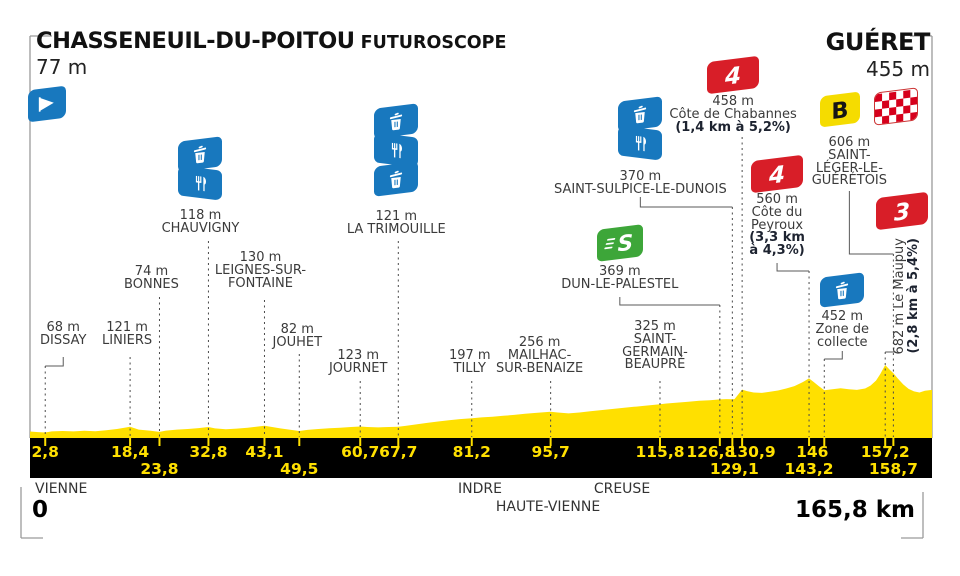 The image size is (960, 576). Describe the element at coordinates (481, 401) in the screenshot. I see `elevation-area` at that location.